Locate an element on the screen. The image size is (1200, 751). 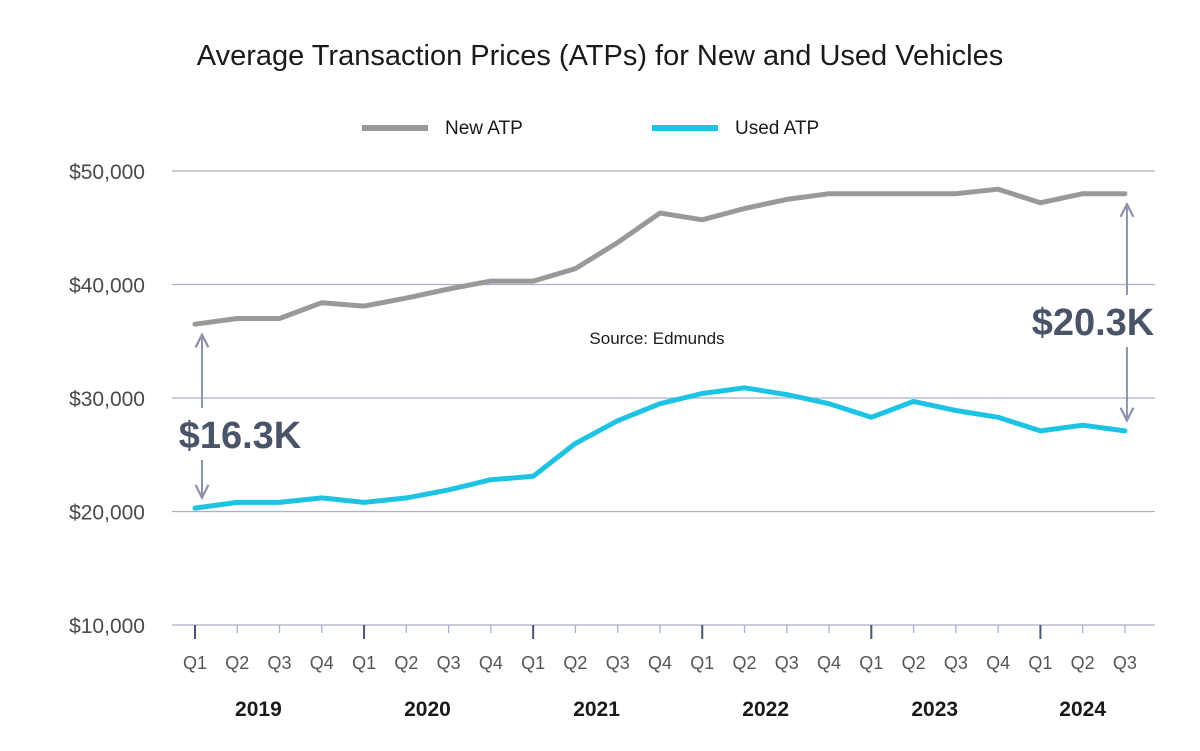
source-note: Source: Edmunds is located at coordinates (656, 338).